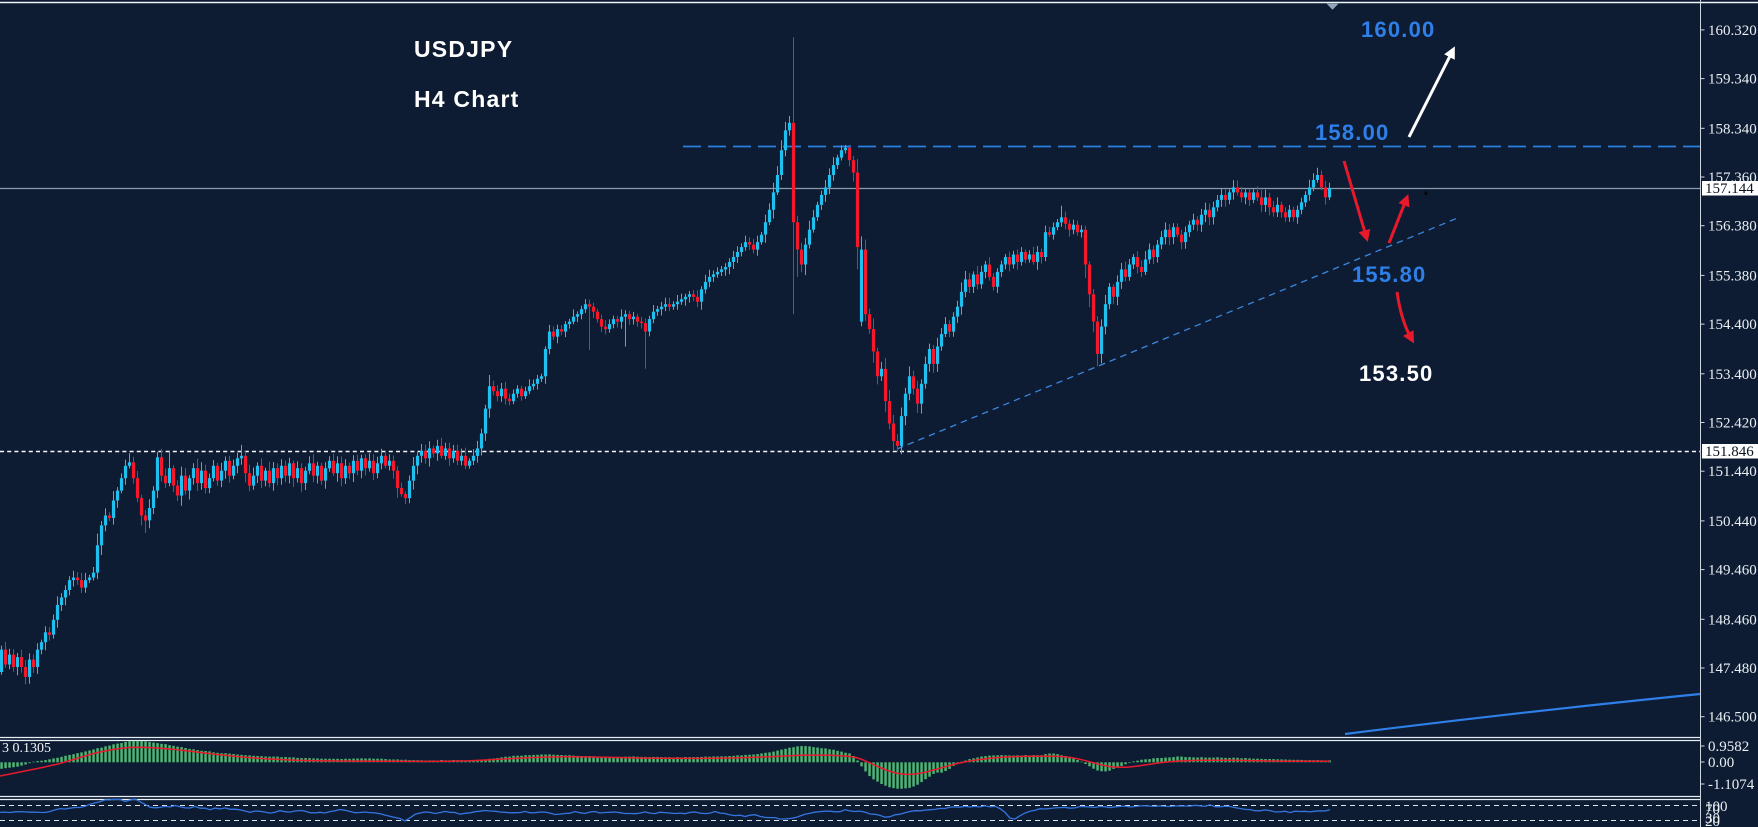 The width and height of the screenshot is (1758, 827). Describe the element at coordinates (26, 748) in the screenshot. I see `svg-text: 3 0.1305` at that location.